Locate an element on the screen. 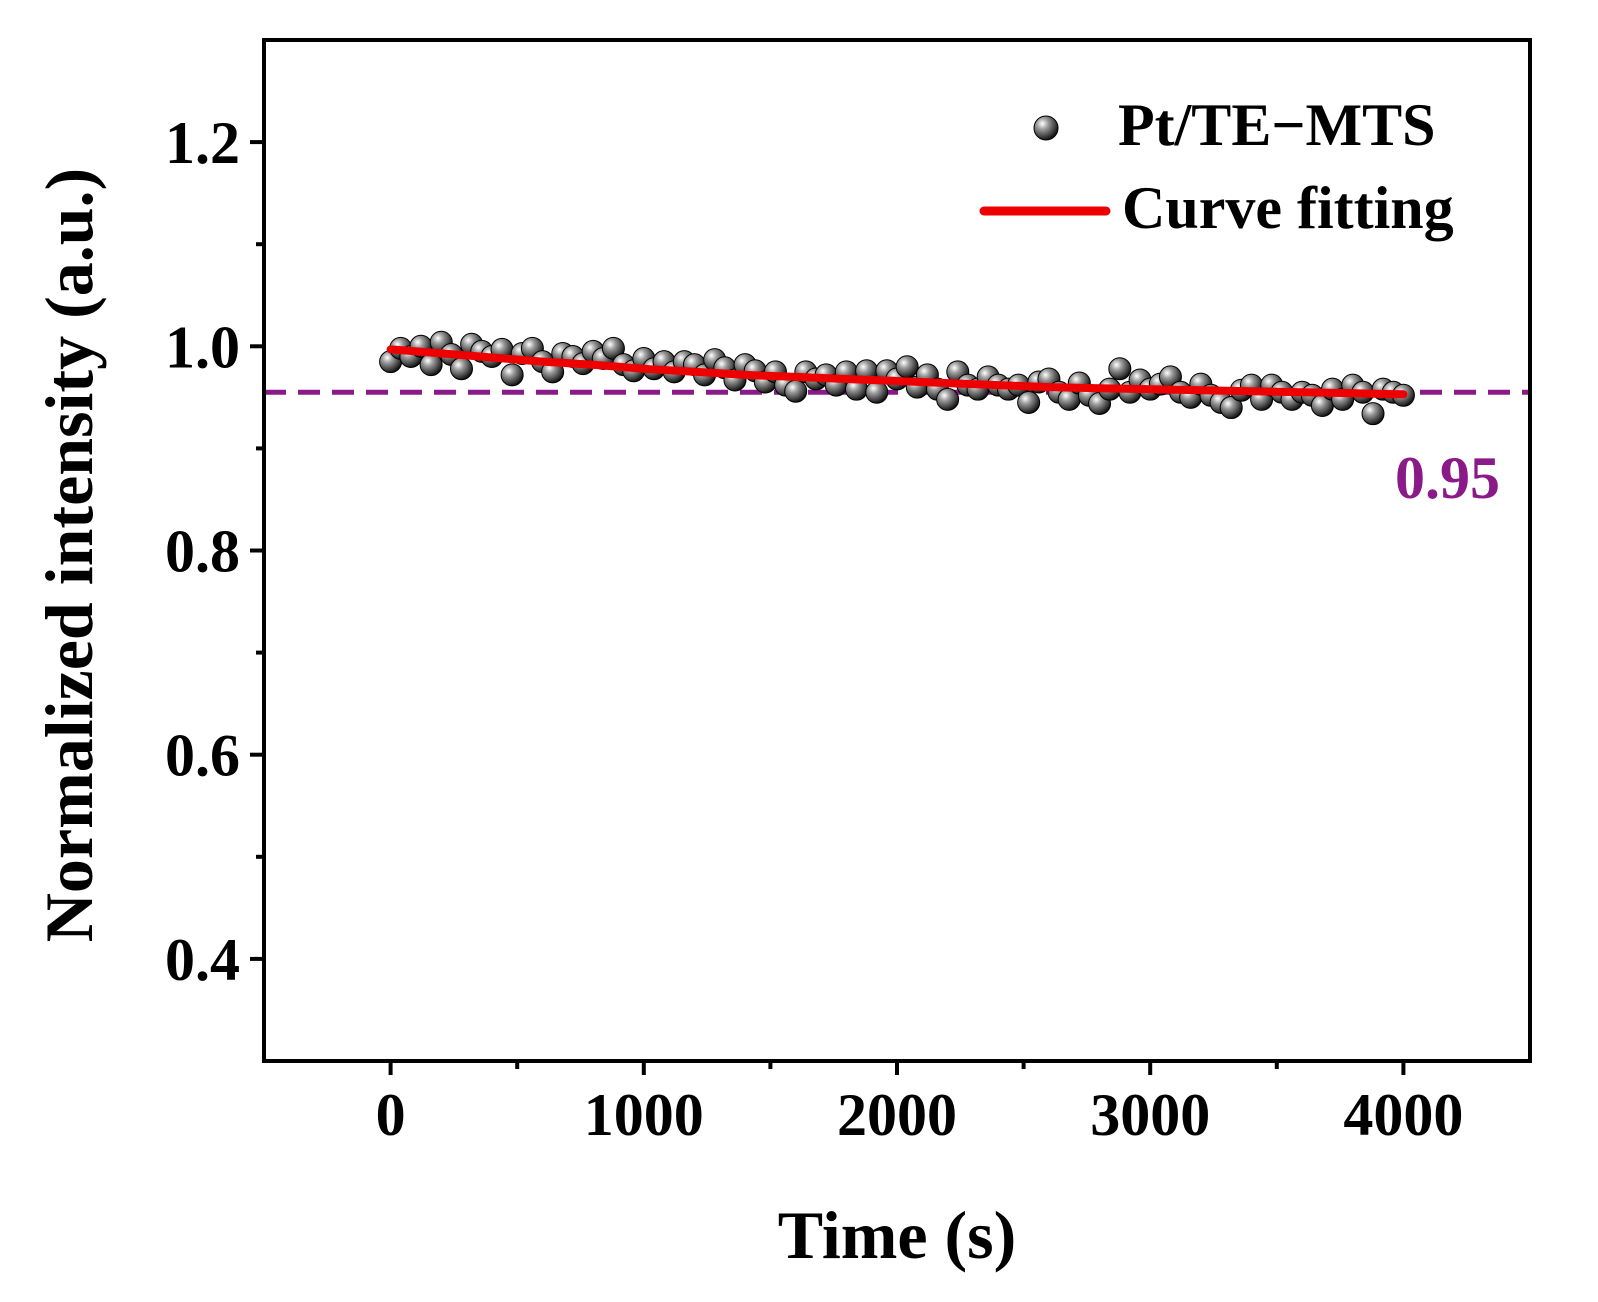  fit-curve is located at coordinates (897, 372).